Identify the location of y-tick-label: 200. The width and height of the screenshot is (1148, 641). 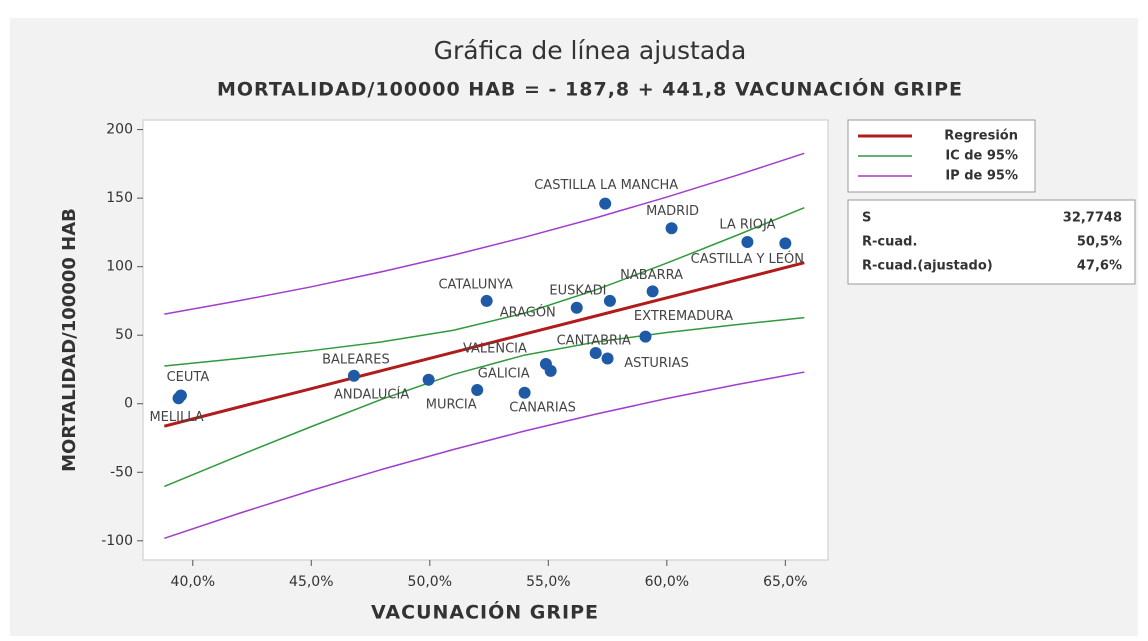
(119, 130).